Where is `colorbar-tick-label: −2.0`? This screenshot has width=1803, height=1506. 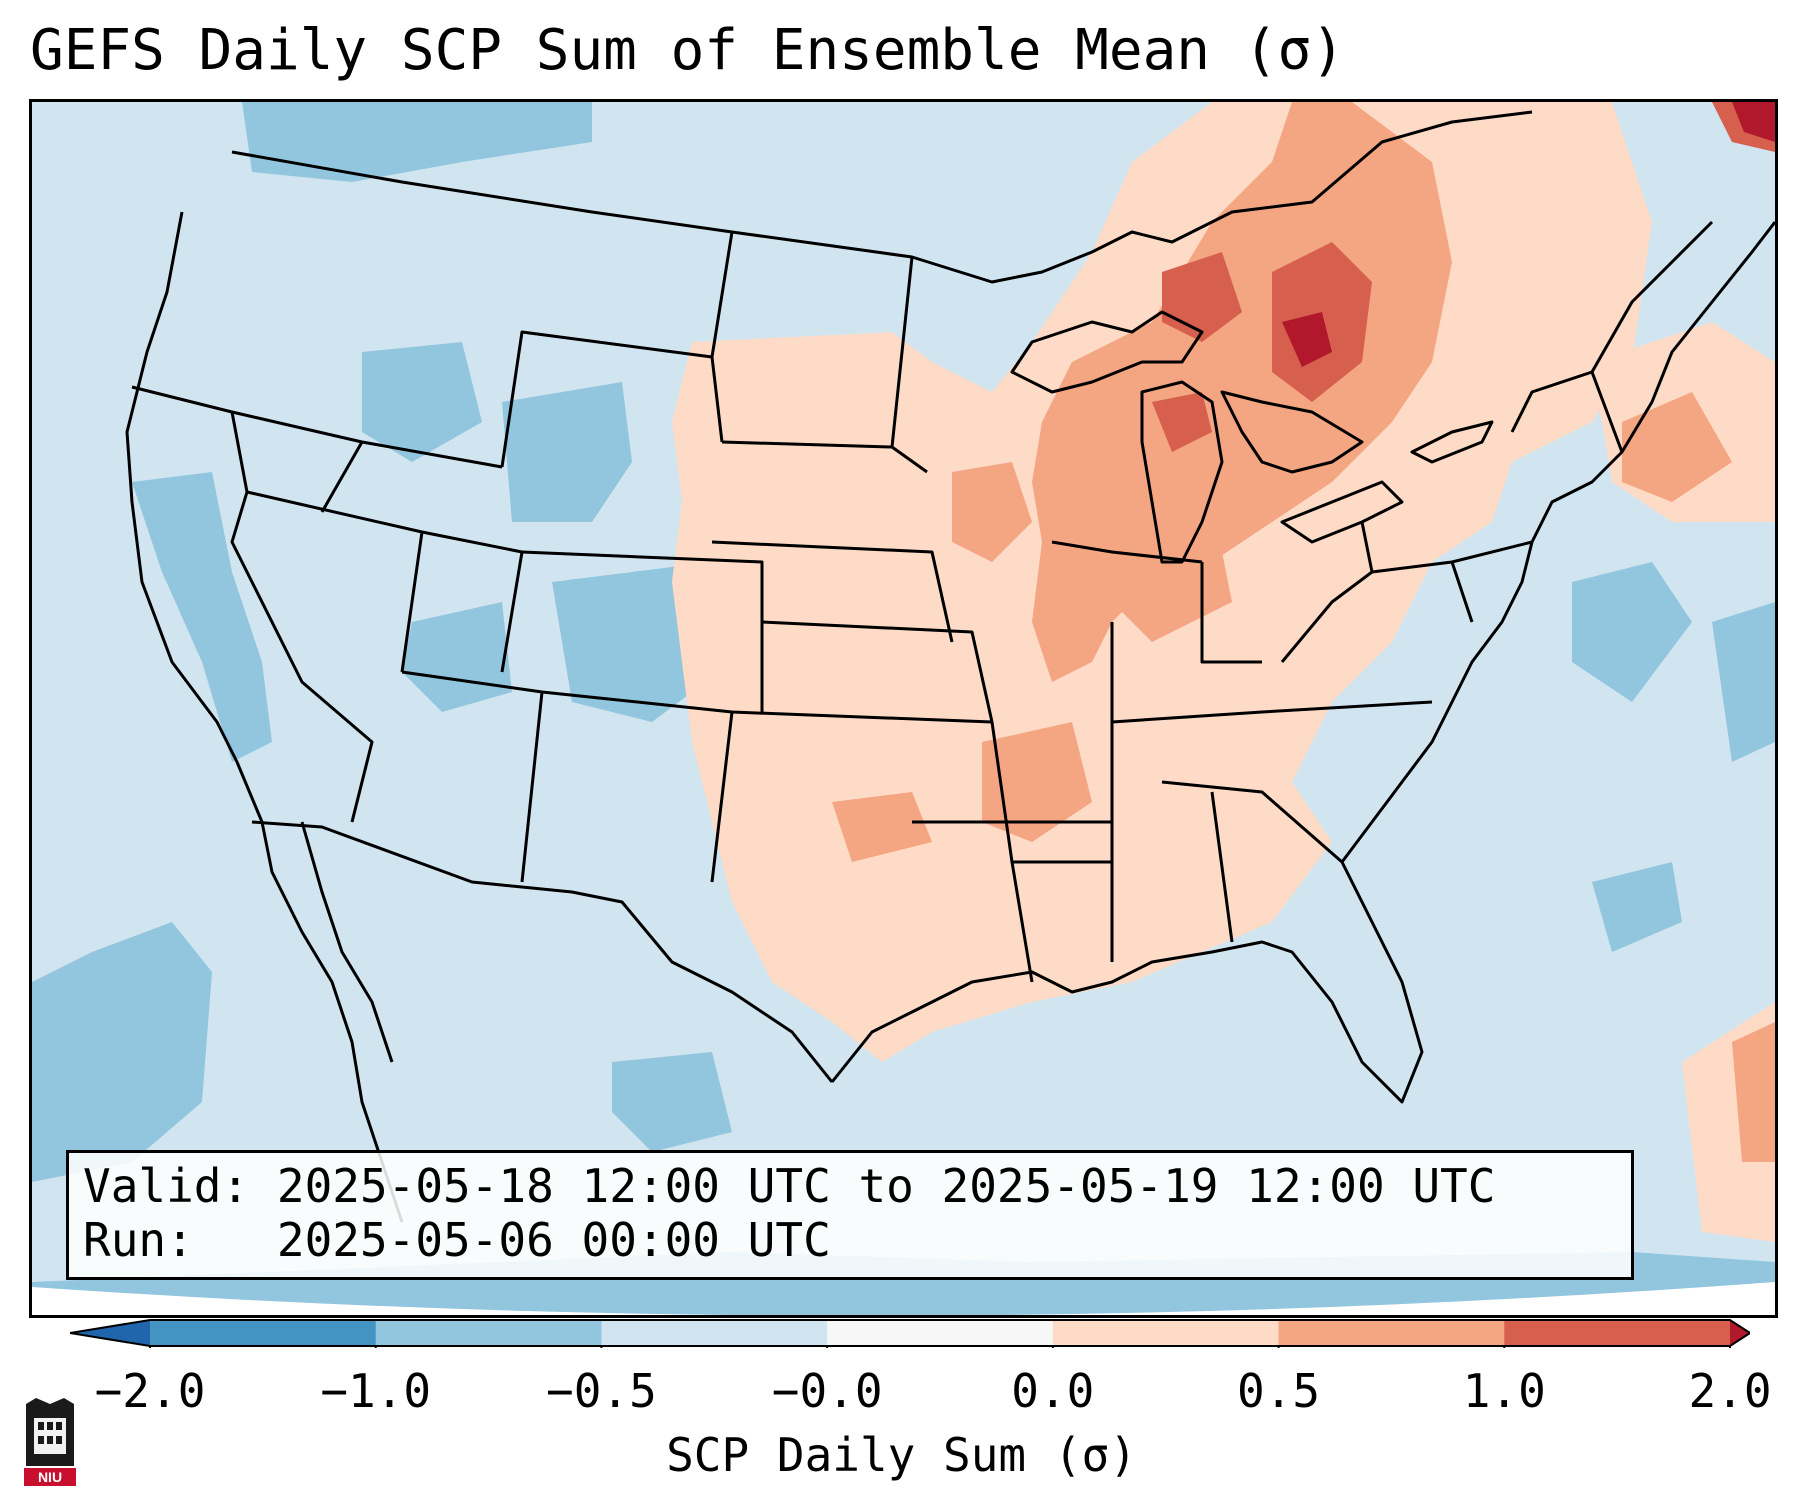
colorbar-tick-label: −2.0 is located at coordinates (150, 1391).